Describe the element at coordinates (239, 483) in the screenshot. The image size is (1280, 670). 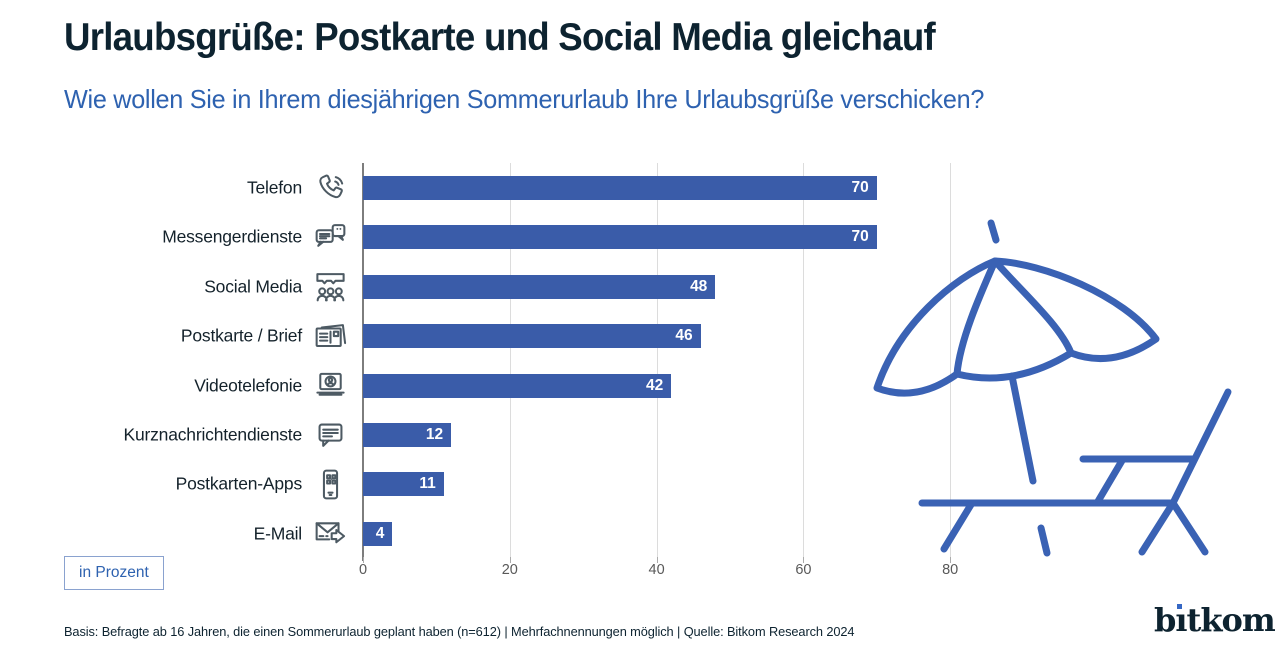
I see `row-label: Postkarten-Apps` at that location.